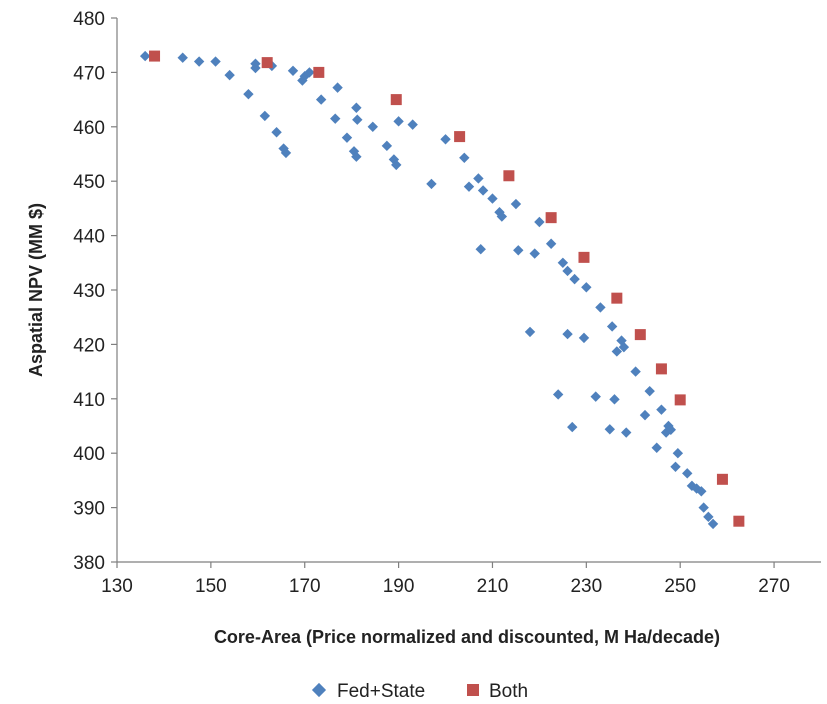  Describe the element at coordinates (36, 290) in the screenshot. I see `y-axis-title: Aspatial NPV (MM $)` at that location.